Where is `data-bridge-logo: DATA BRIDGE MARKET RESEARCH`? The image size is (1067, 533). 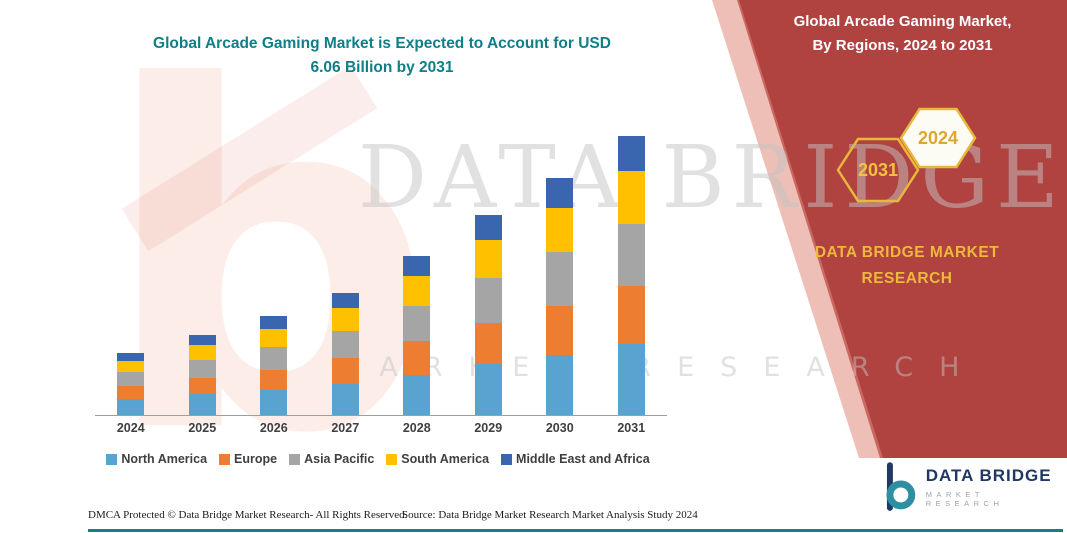 data-bridge-logo: DATA BRIDGE MARKET RESEARCH is located at coordinates (973, 487).